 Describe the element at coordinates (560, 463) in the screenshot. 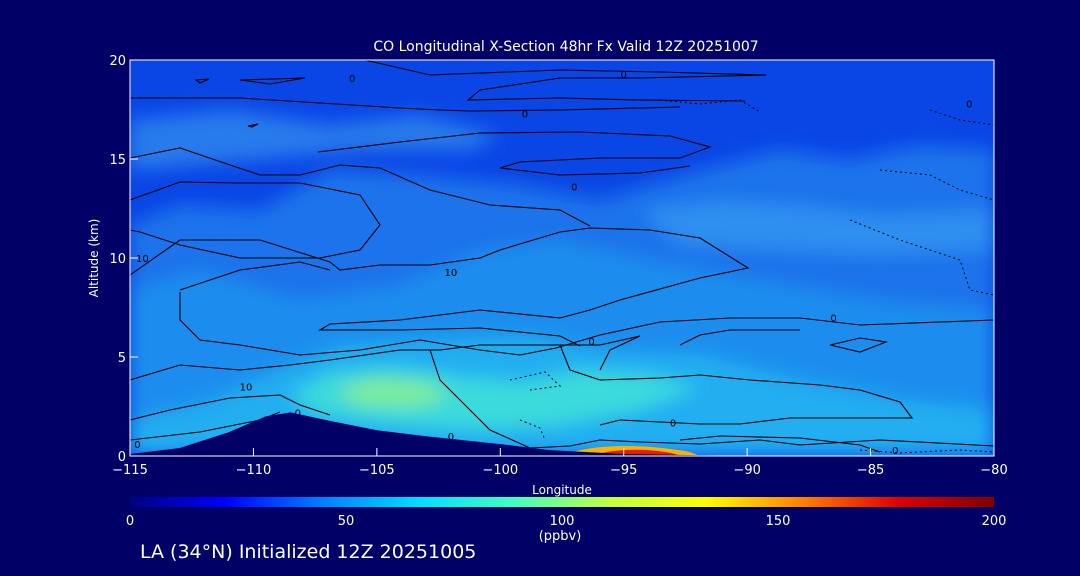

I see `x-axis: −115 −110 −105 −100 −95 −90 −85 −80` at that location.